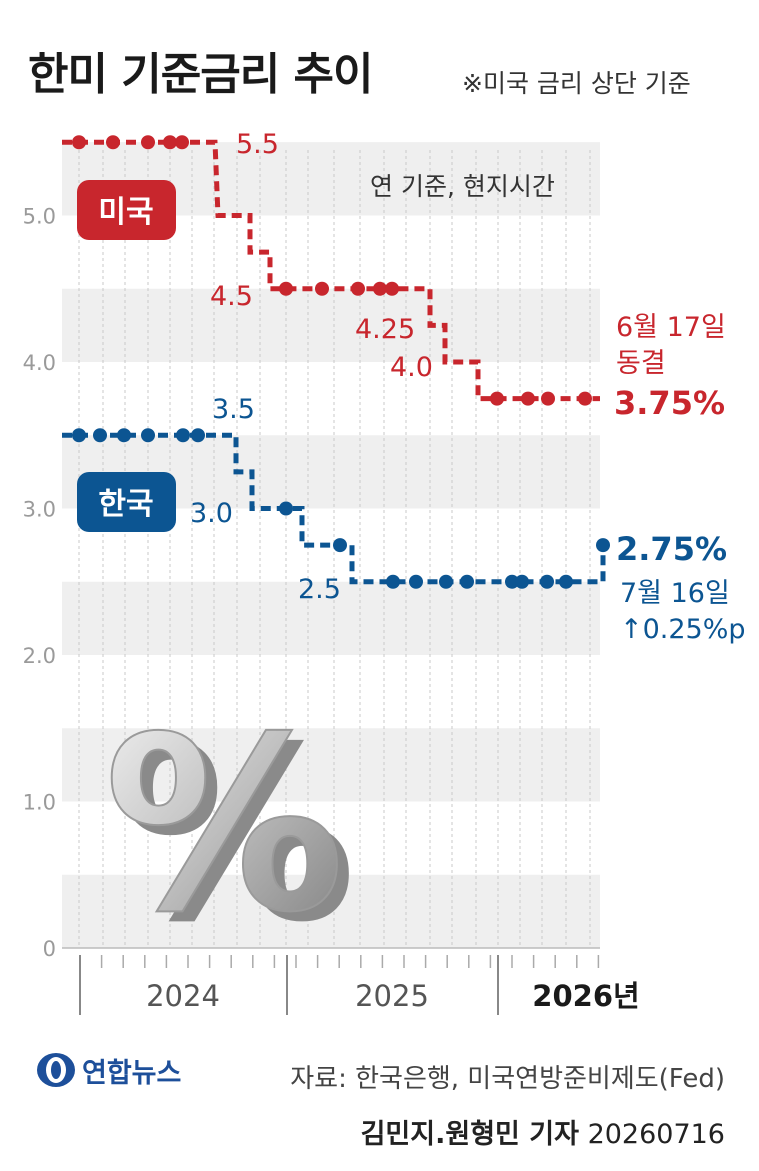 Image resolution: width=759 pixels, height=1171 pixels. Describe the element at coordinates (49, 949) in the screenshot. I see `y-tick-label: 0` at that location.